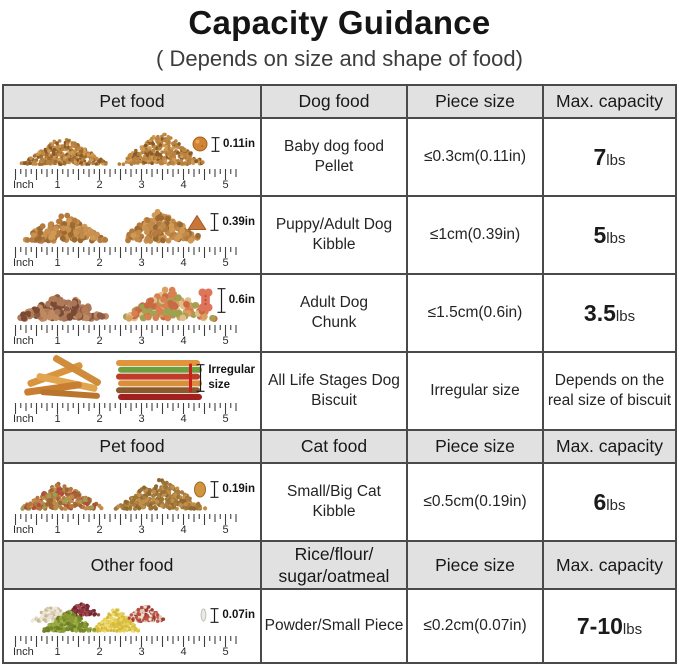 The image size is (679, 667). Describe the element at coordinates (600, 156) in the screenshot. I see `capacity-value: 7` at that location.